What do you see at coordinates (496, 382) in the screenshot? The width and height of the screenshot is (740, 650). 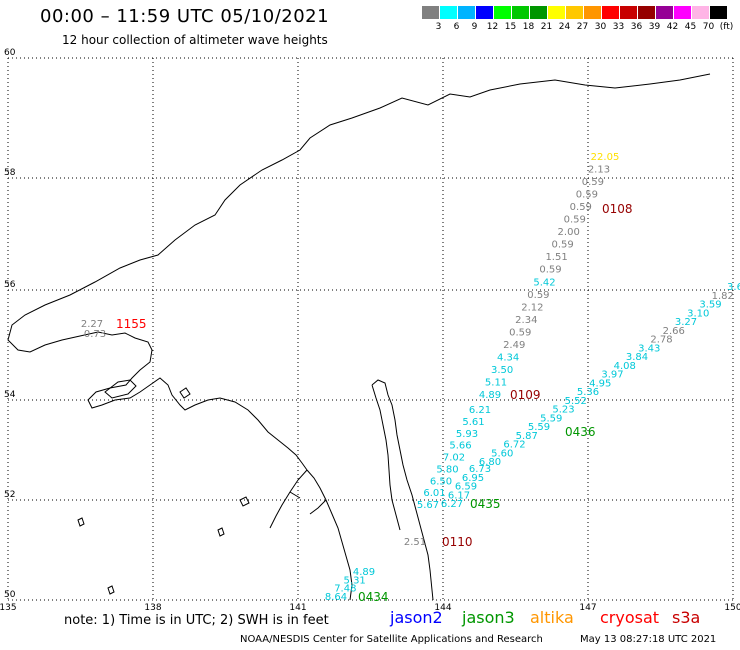 I see `wave-height-value: 5.11` at bounding box center [496, 382].